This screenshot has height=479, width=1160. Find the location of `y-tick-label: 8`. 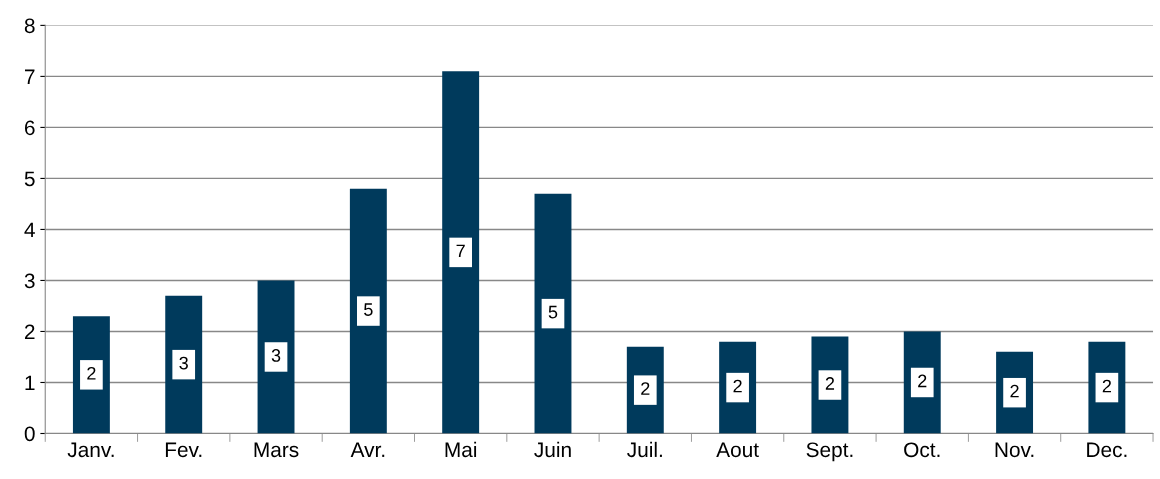

y-tick-label: 8 is located at coordinates (29, 26).